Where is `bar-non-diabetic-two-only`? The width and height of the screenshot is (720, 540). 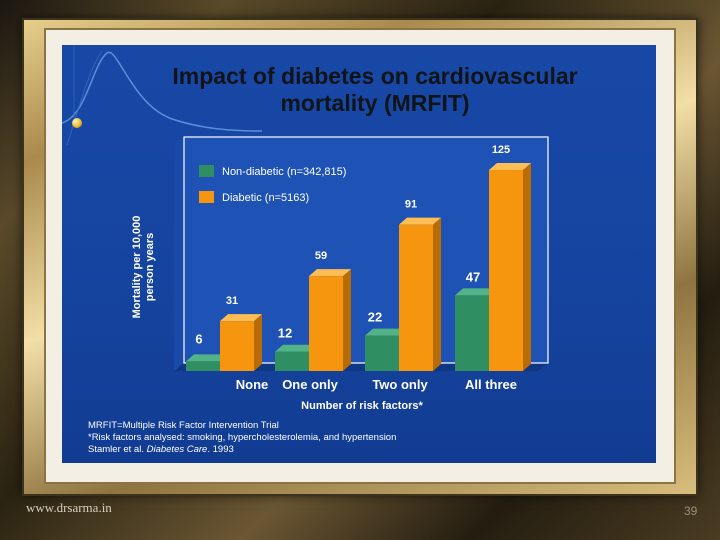
bar-non-diabetic-two-only is located at coordinates (382, 353).